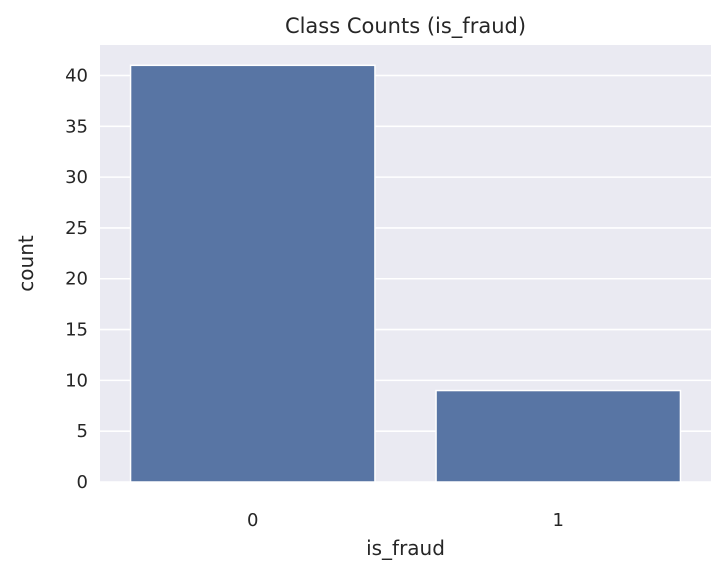 The width and height of the screenshot is (726, 575). Describe the element at coordinates (405, 548) in the screenshot. I see `x-axis-label: is_fraud` at that location.